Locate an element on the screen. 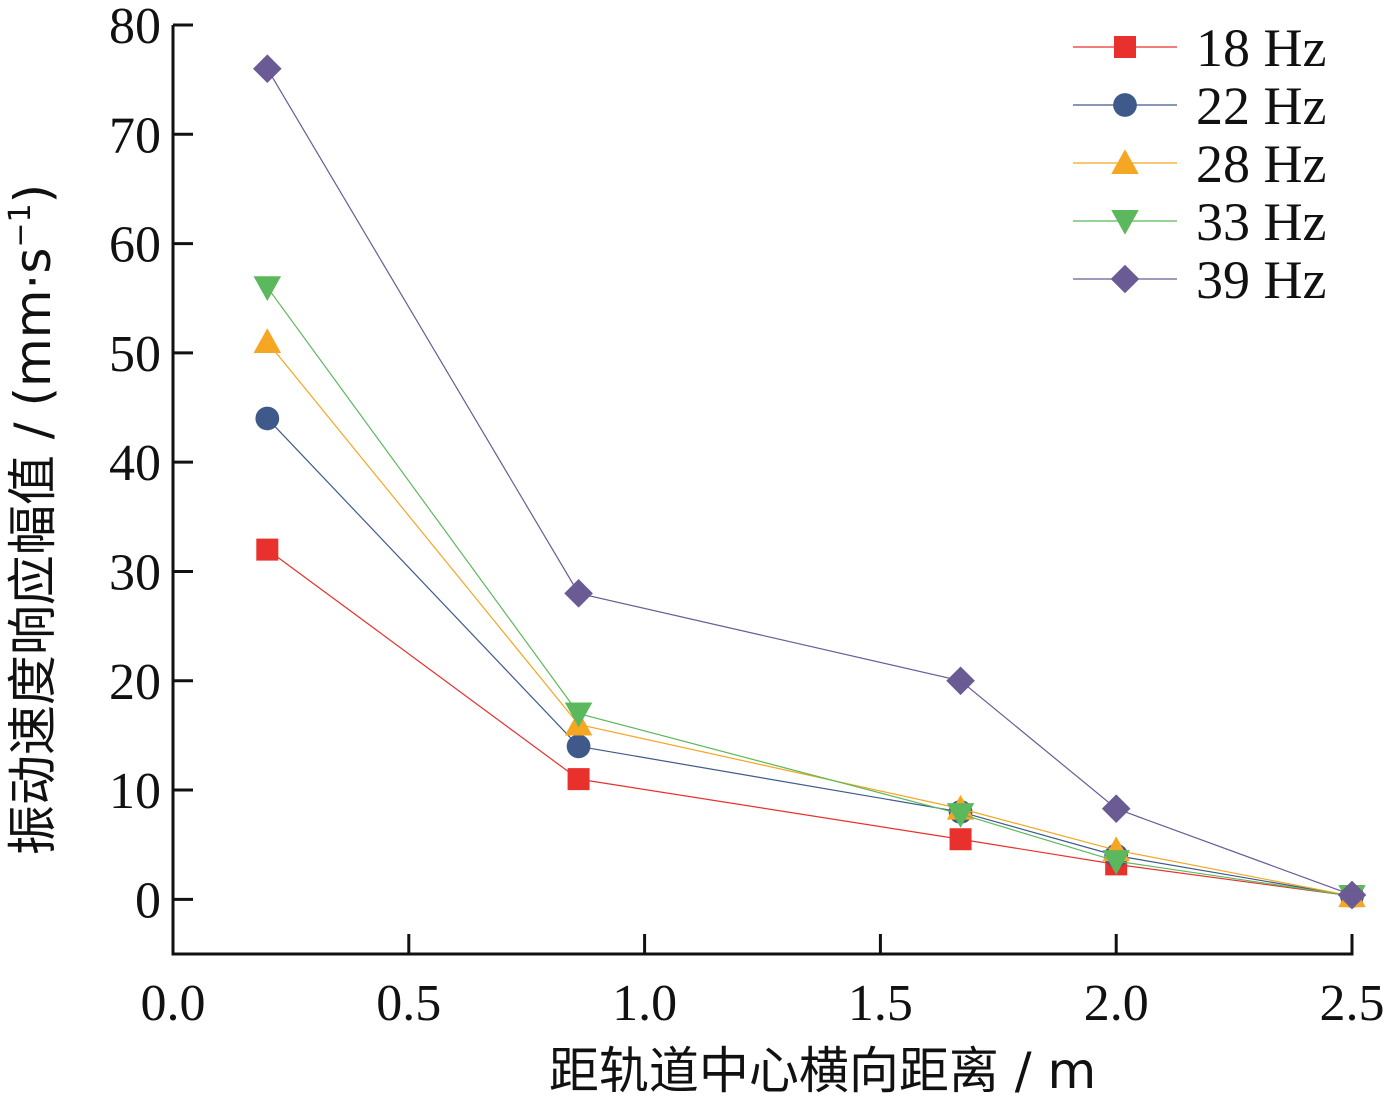  y-ticks: 0 10 20 30 40 50 60 70 80 is located at coordinates (151, 464).